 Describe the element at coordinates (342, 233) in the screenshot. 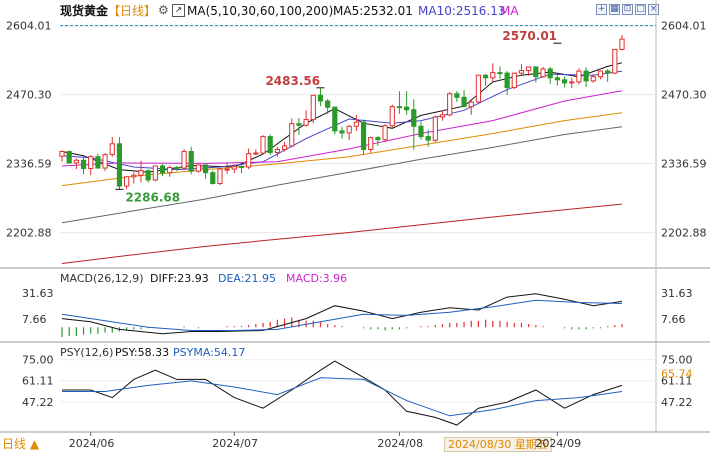

I see `ma-line-ma200` at that location.